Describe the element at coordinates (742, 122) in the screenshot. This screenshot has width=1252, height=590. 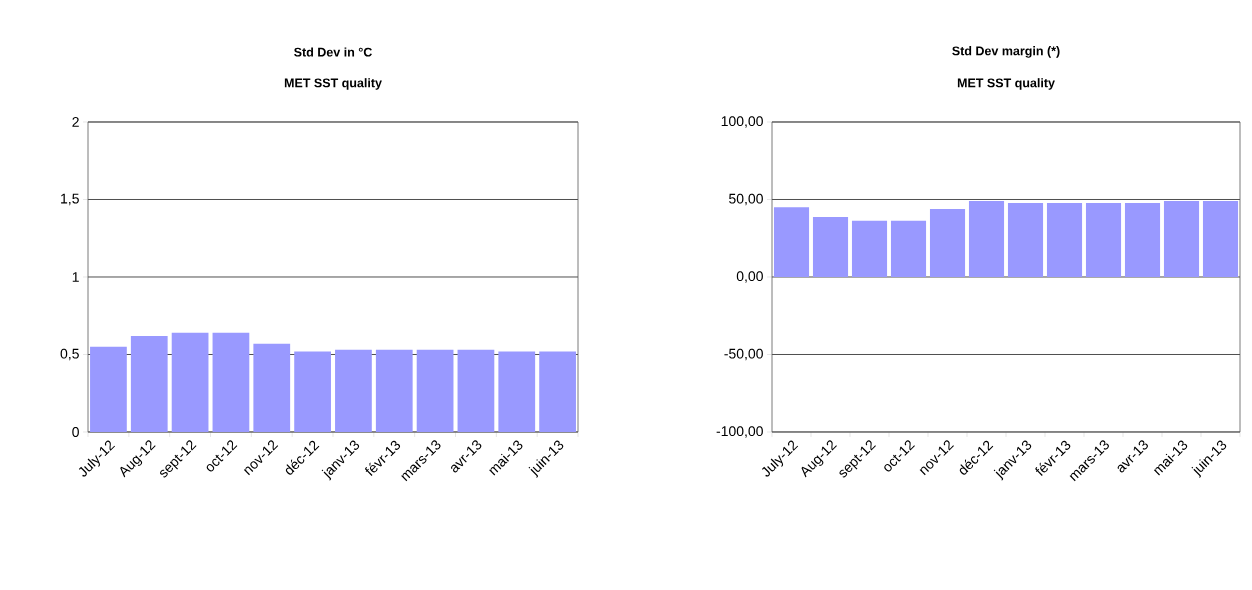
I see `y-tick-label: 100,00` at that location.